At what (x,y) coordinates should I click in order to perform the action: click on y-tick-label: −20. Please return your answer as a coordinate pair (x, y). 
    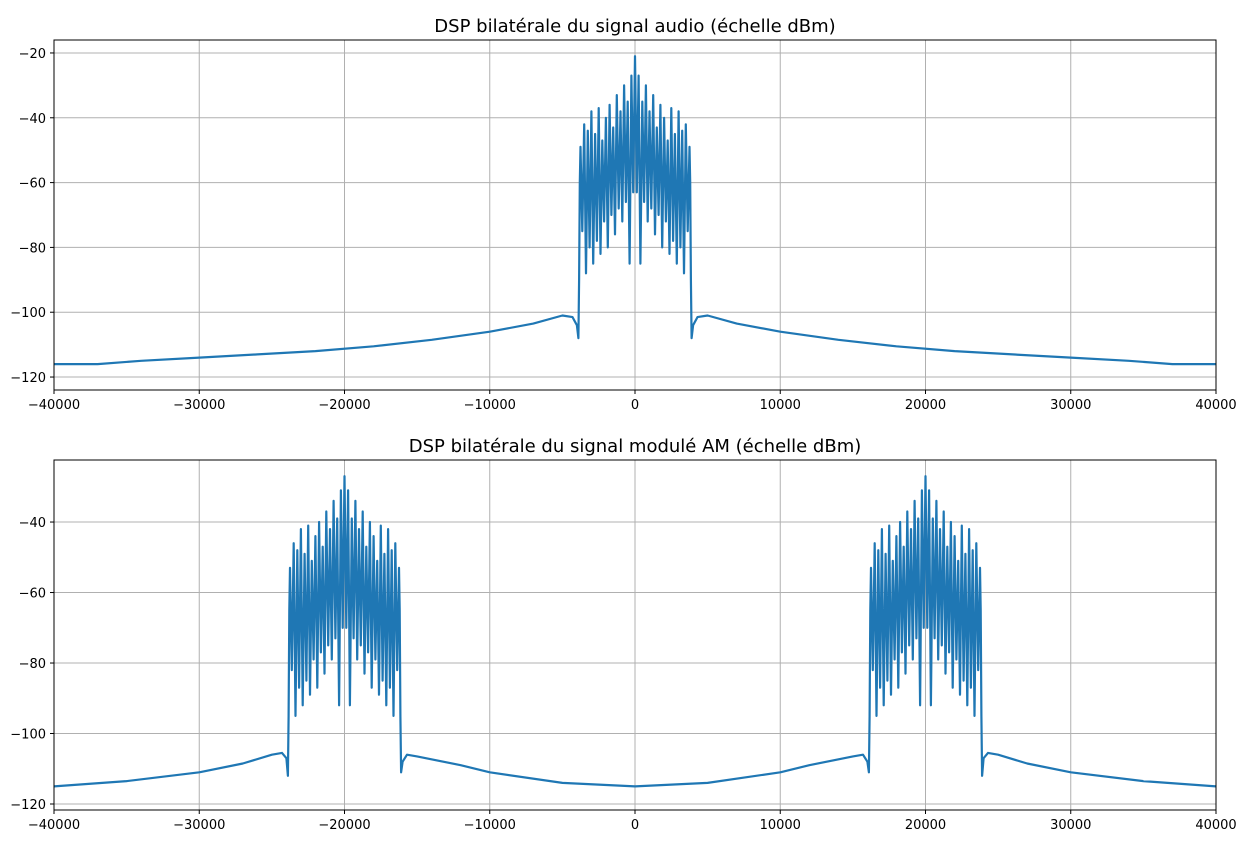
    Looking at the image, I should click on (32, 54).